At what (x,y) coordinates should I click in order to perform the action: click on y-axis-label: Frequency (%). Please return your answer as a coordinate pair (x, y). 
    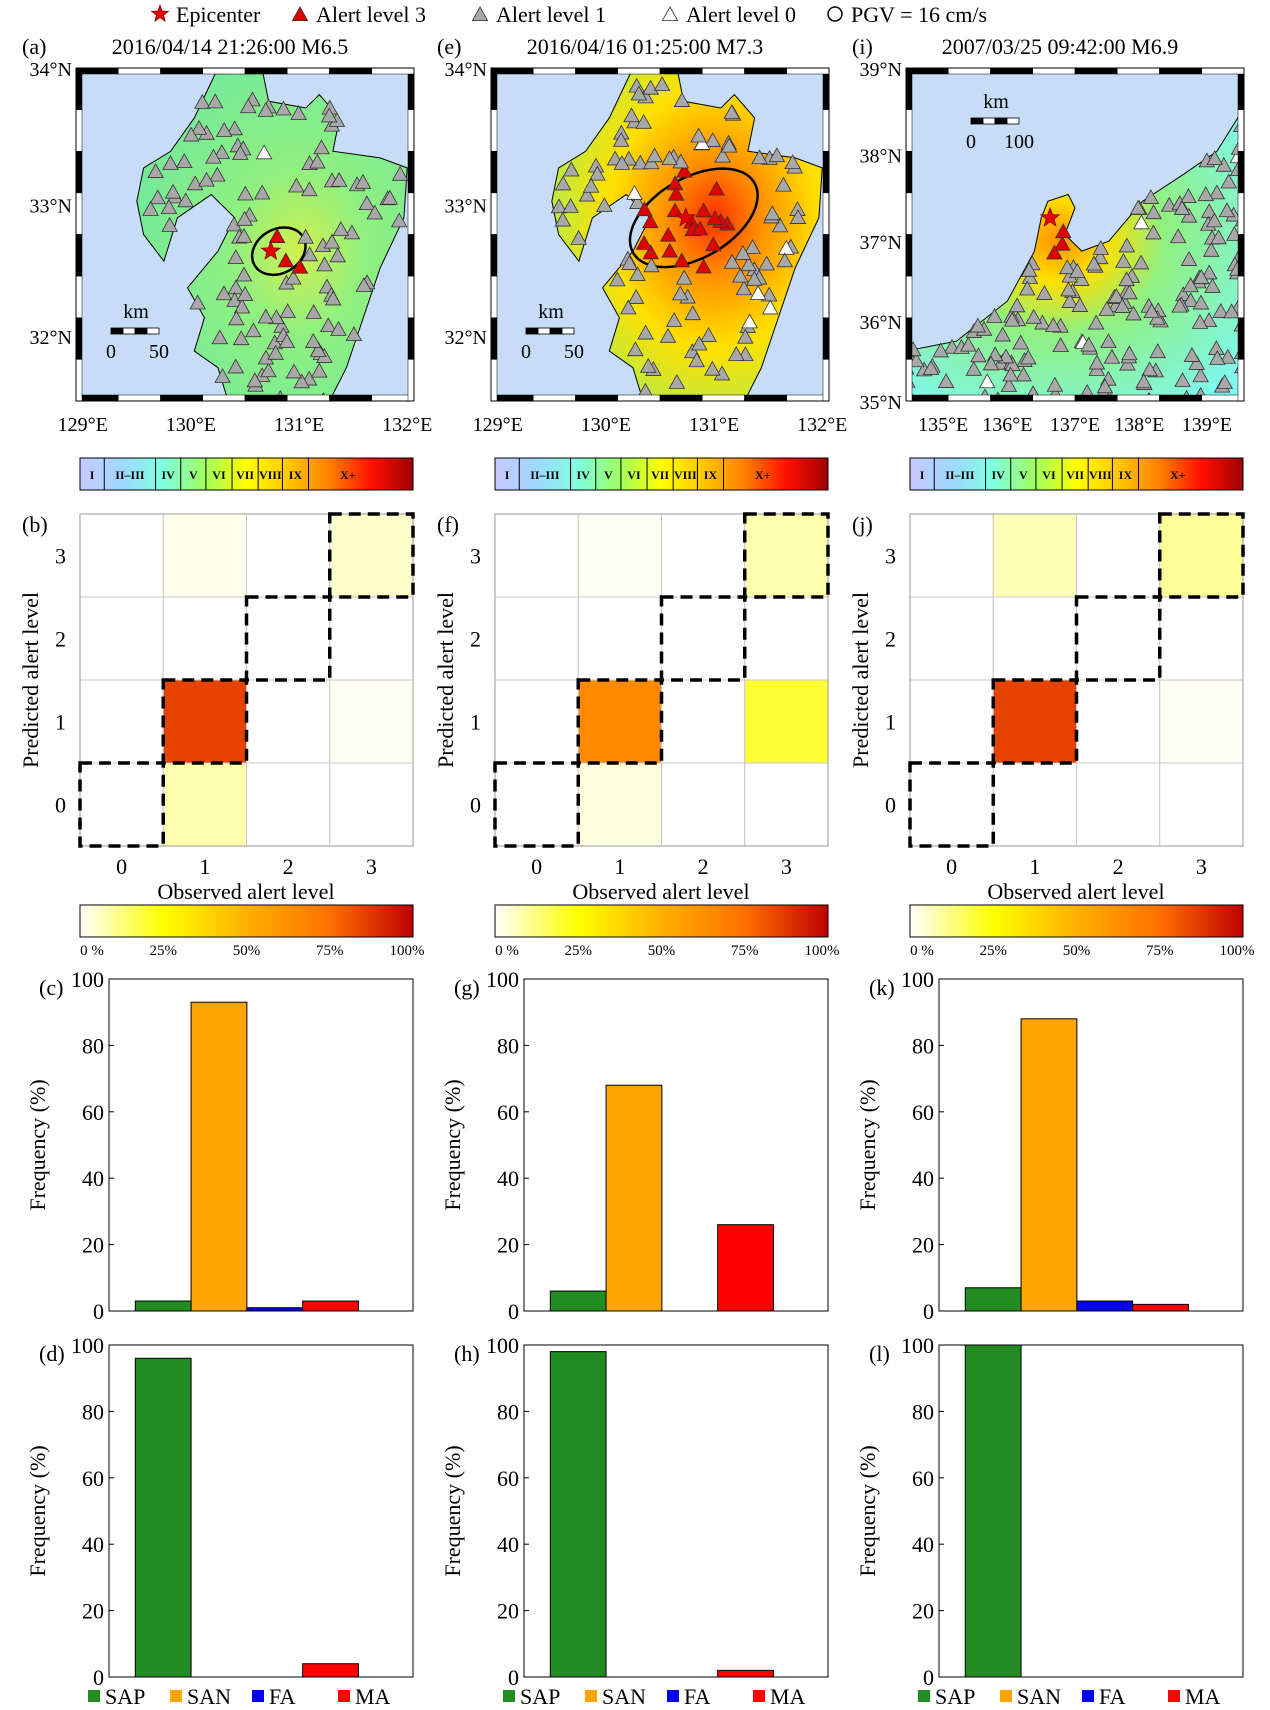
    Looking at the image, I should click on (867, 1144).